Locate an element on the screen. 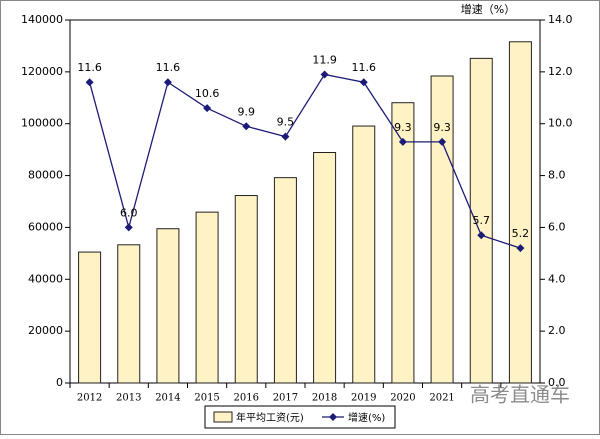 Image resolution: width=600 pixels, height=439 pixels. y-tick-label: 60000 is located at coordinates (45, 226).